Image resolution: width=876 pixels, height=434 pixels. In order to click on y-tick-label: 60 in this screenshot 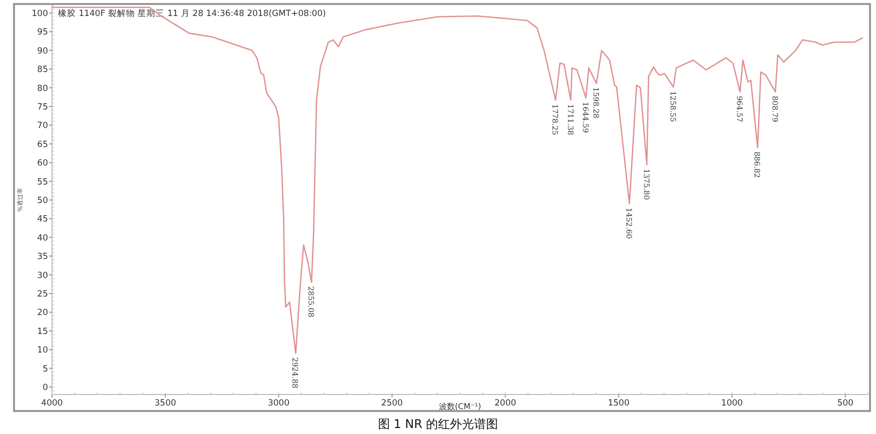, I will do `click(42, 163)`.